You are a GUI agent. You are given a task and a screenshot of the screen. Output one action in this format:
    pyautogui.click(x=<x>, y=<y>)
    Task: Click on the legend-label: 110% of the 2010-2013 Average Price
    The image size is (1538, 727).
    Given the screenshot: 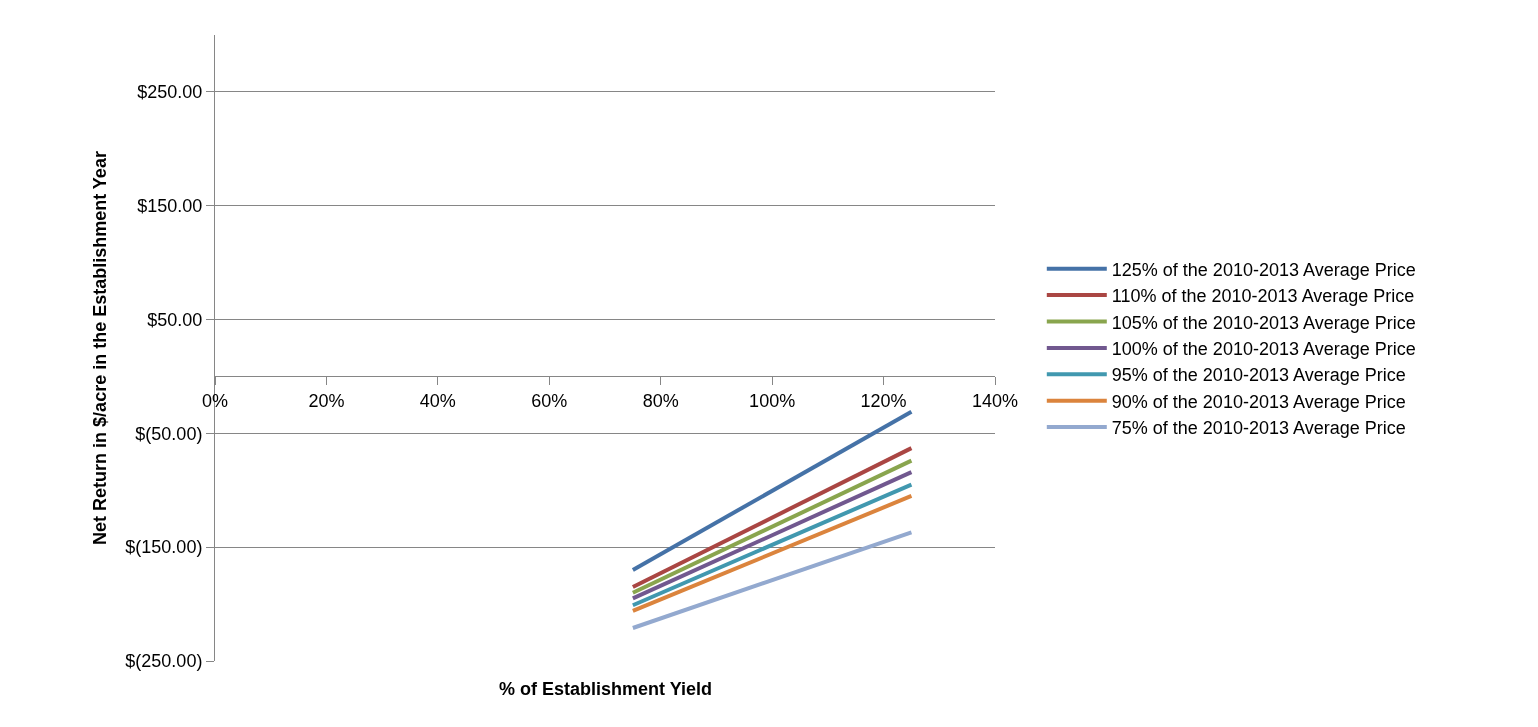 What is the action you would take?
    pyautogui.click(x=1263, y=296)
    